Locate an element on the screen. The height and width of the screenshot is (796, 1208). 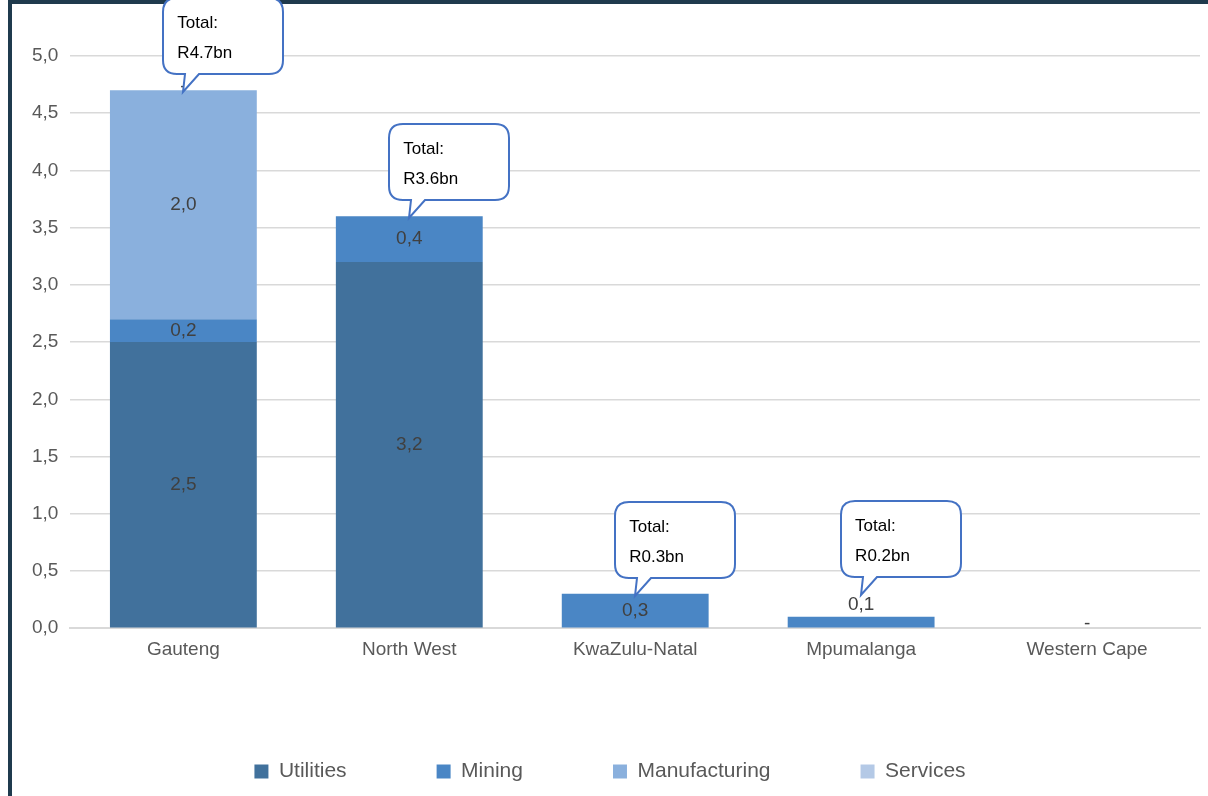
x-tick-label: Western Cape is located at coordinates (1087, 648).